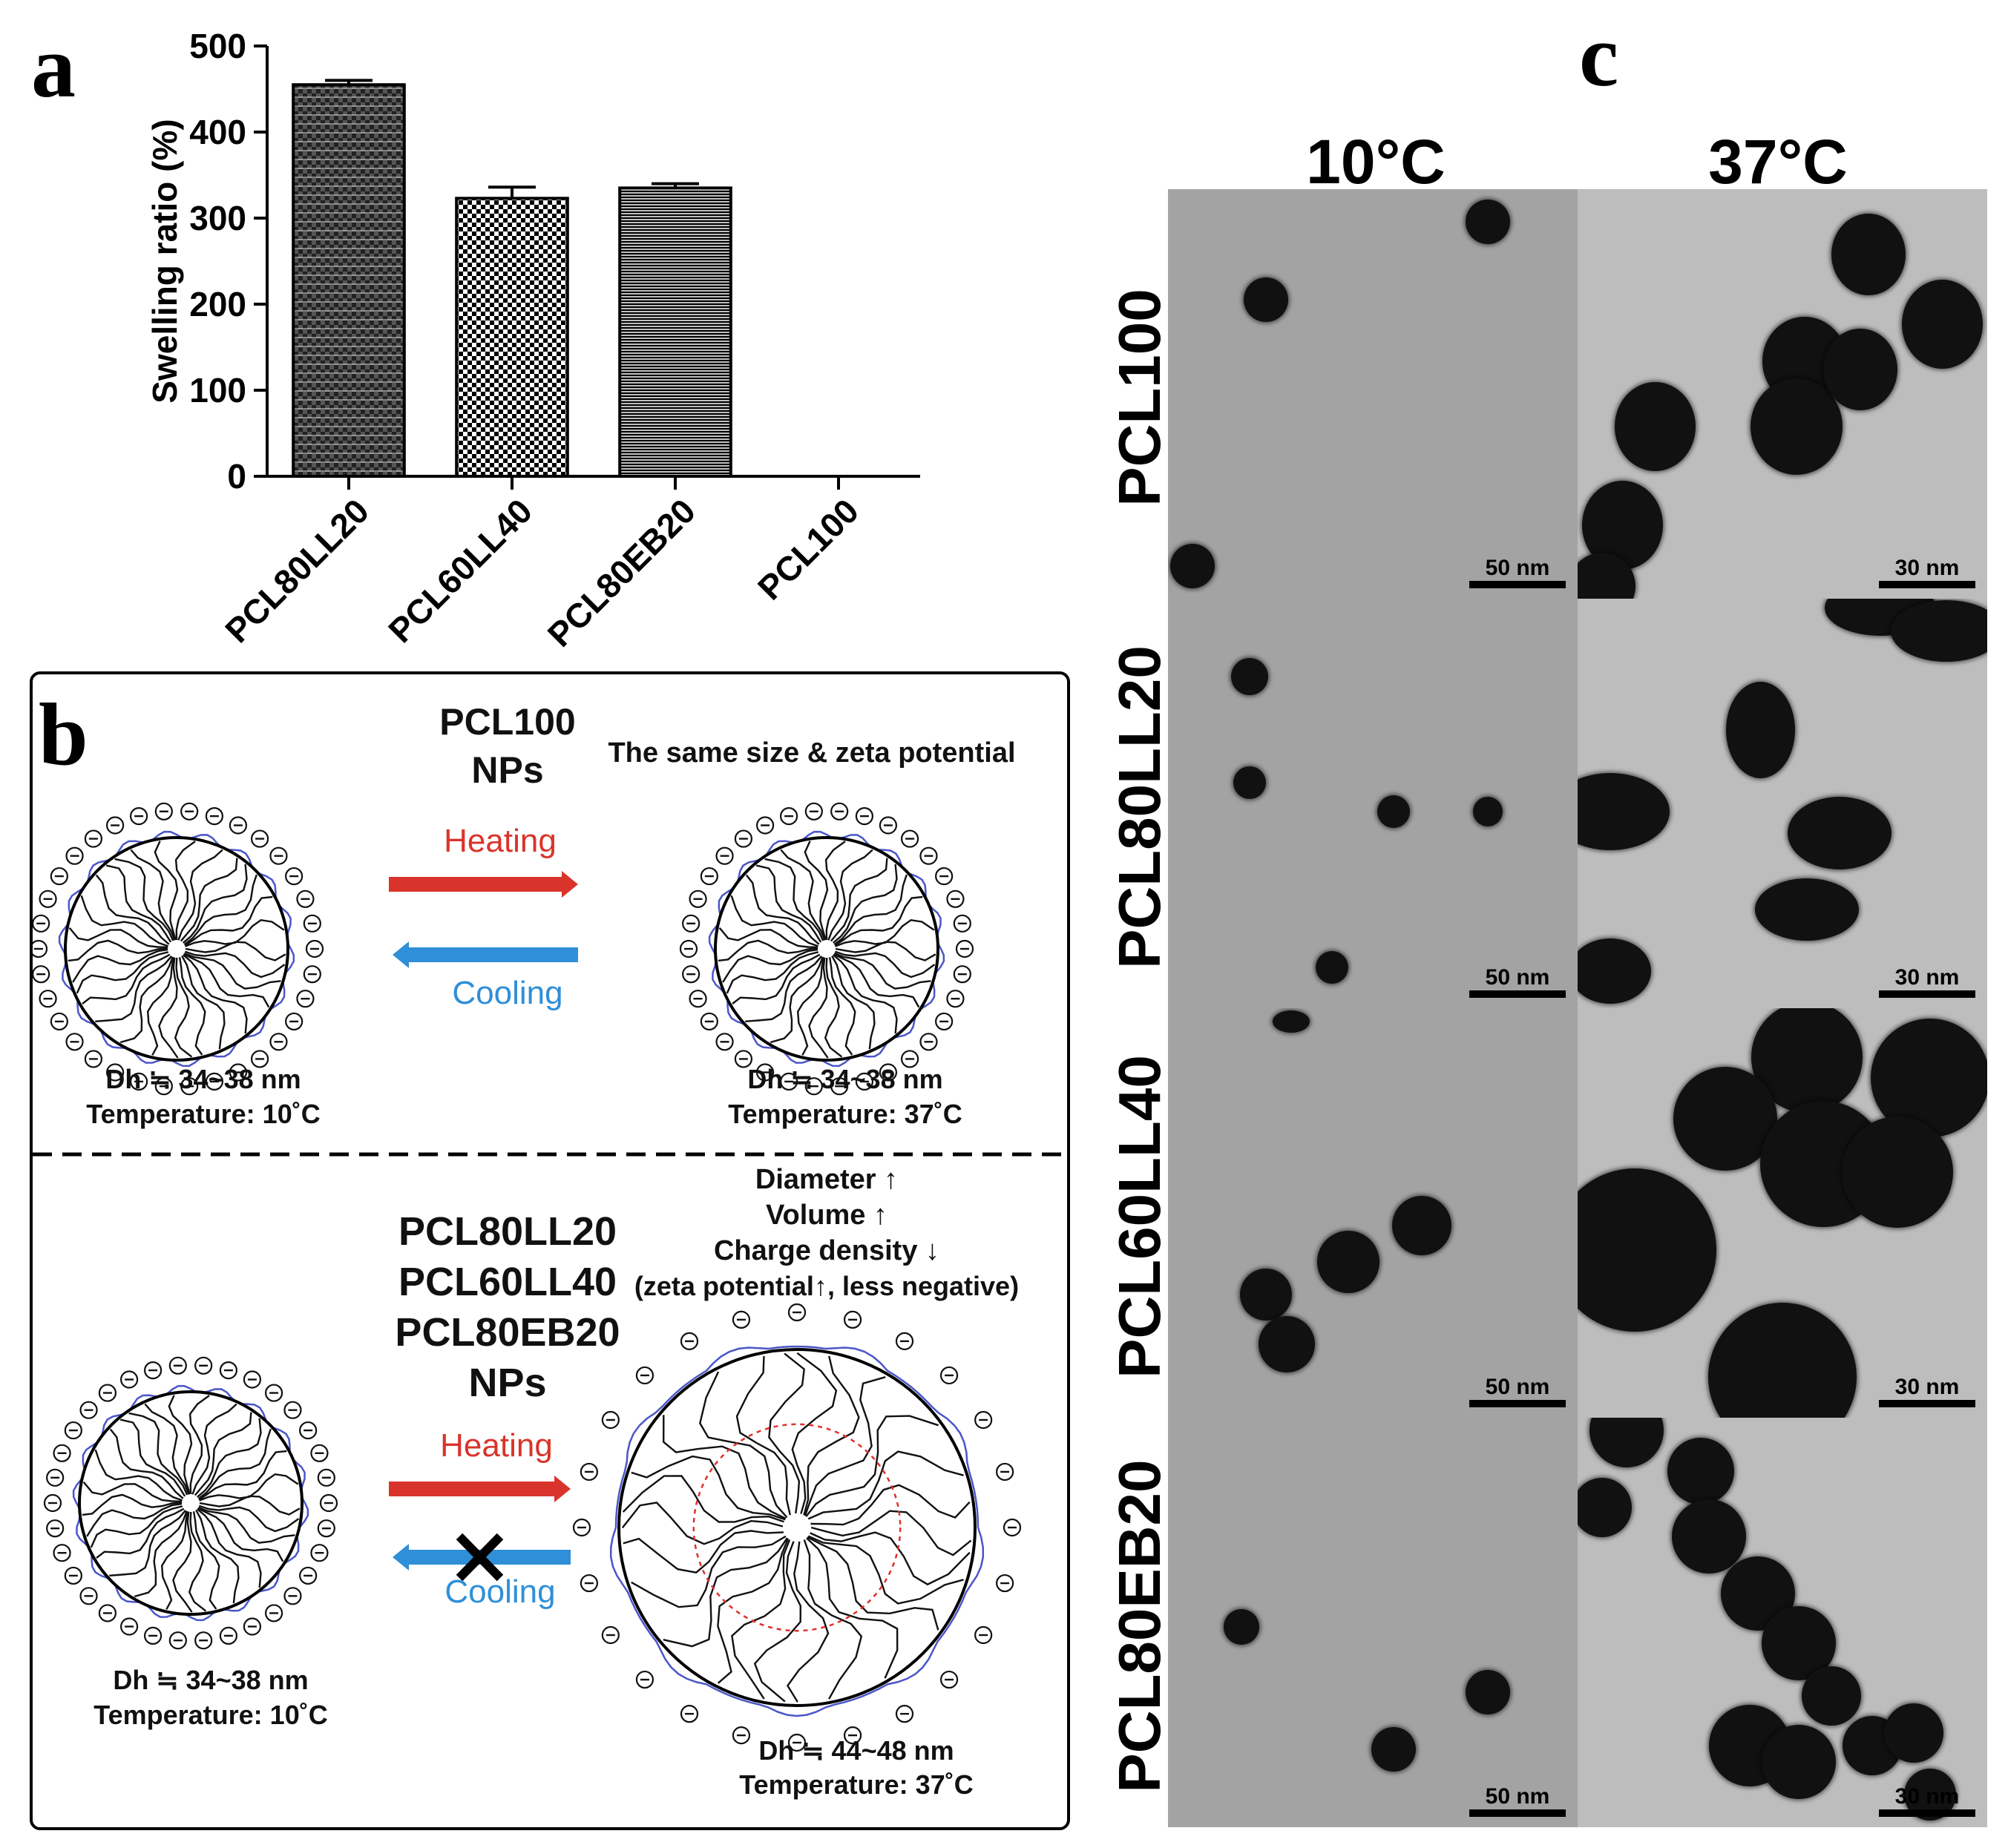  I want to click on panel-a-letter: a, so click(53, 66).